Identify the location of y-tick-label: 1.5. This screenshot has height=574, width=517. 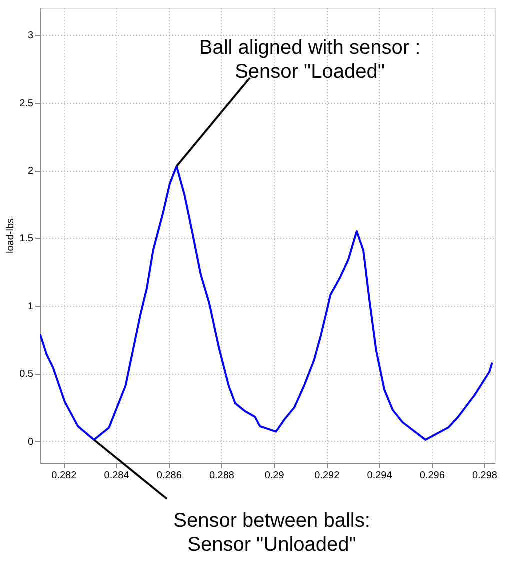
(27, 239).